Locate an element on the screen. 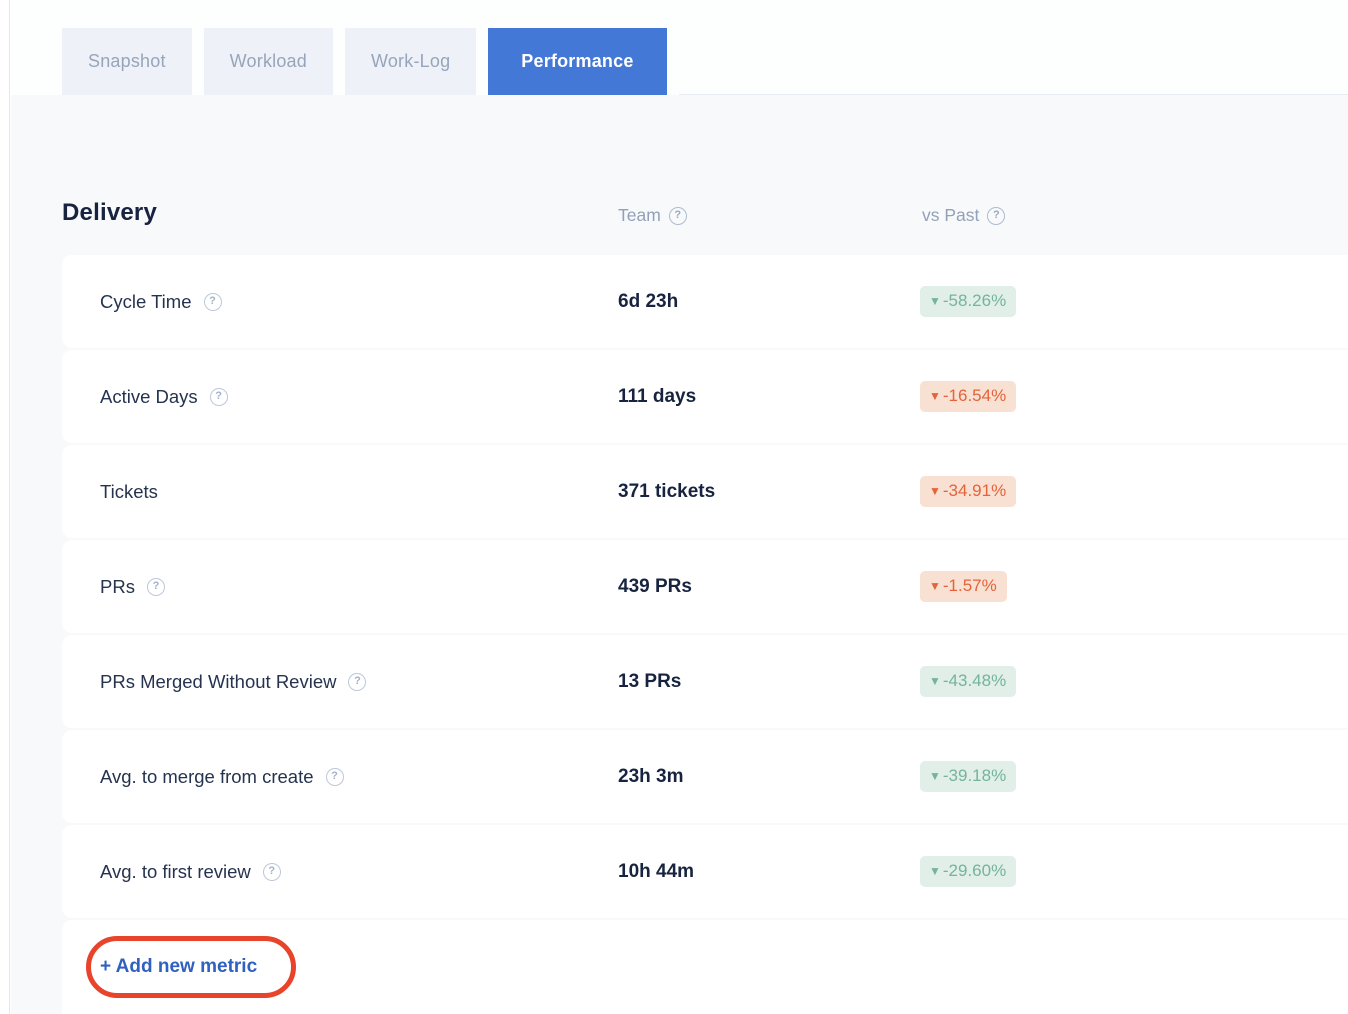  metric-row: Cycle Time ? 6d 23h ▼ -58.26% is located at coordinates (705, 301).